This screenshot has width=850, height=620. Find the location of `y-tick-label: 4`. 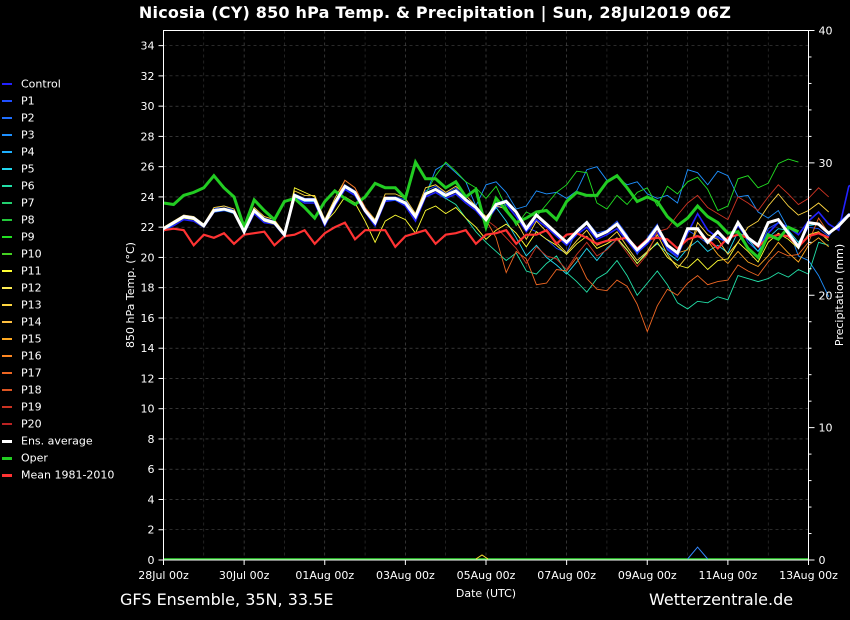

y-tick-label: 4 is located at coordinates (151, 499).